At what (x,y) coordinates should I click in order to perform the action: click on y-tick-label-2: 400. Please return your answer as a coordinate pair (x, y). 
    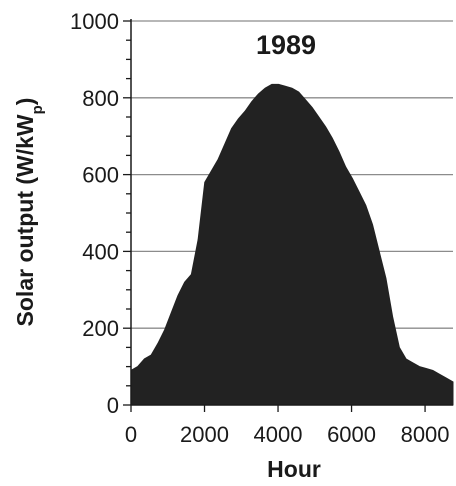
    Looking at the image, I should click on (100, 251).